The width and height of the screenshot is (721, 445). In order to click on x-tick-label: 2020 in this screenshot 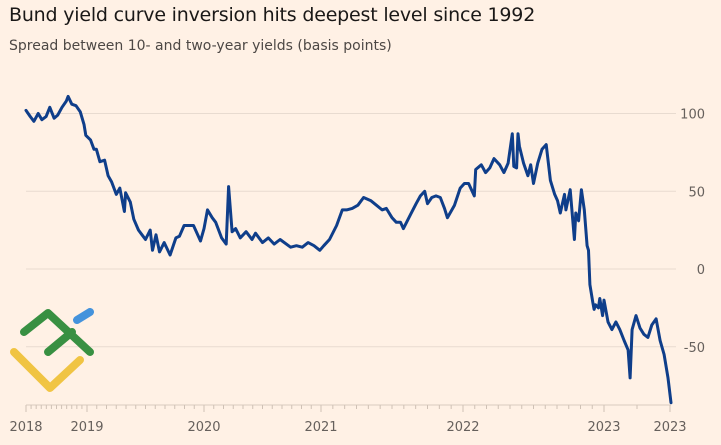, I will do `click(203, 427)`.